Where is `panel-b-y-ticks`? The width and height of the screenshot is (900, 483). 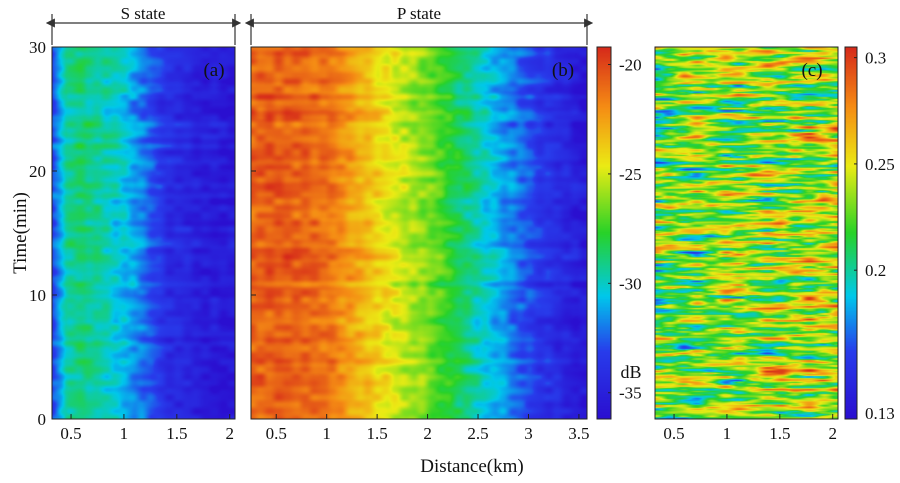 panel-b-y-ticks is located at coordinates (253, 233).